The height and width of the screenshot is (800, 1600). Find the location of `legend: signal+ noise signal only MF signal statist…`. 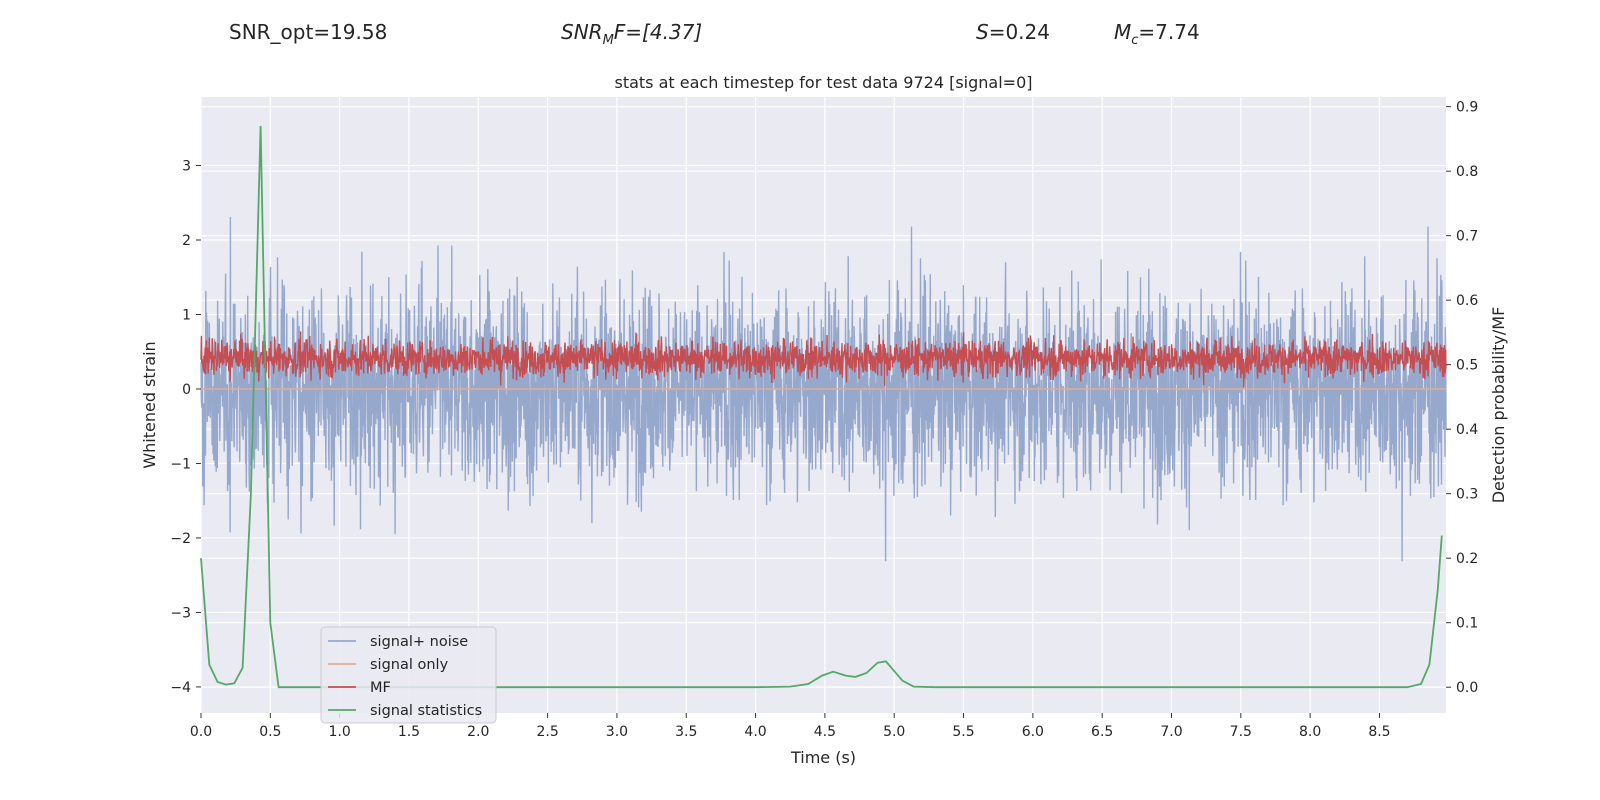

legend: signal+ noise signal only MF signal statist… is located at coordinates (408, 675).